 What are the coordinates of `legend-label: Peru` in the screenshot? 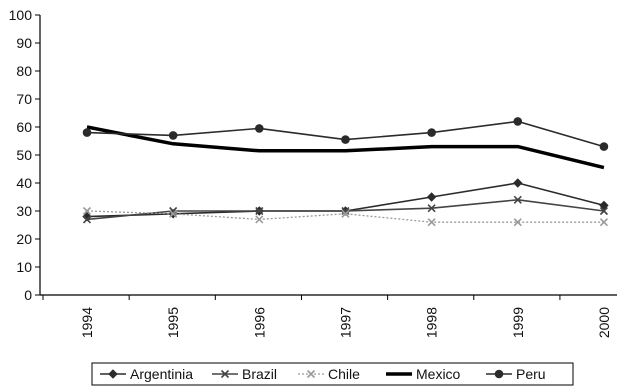 It's located at (531, 374).